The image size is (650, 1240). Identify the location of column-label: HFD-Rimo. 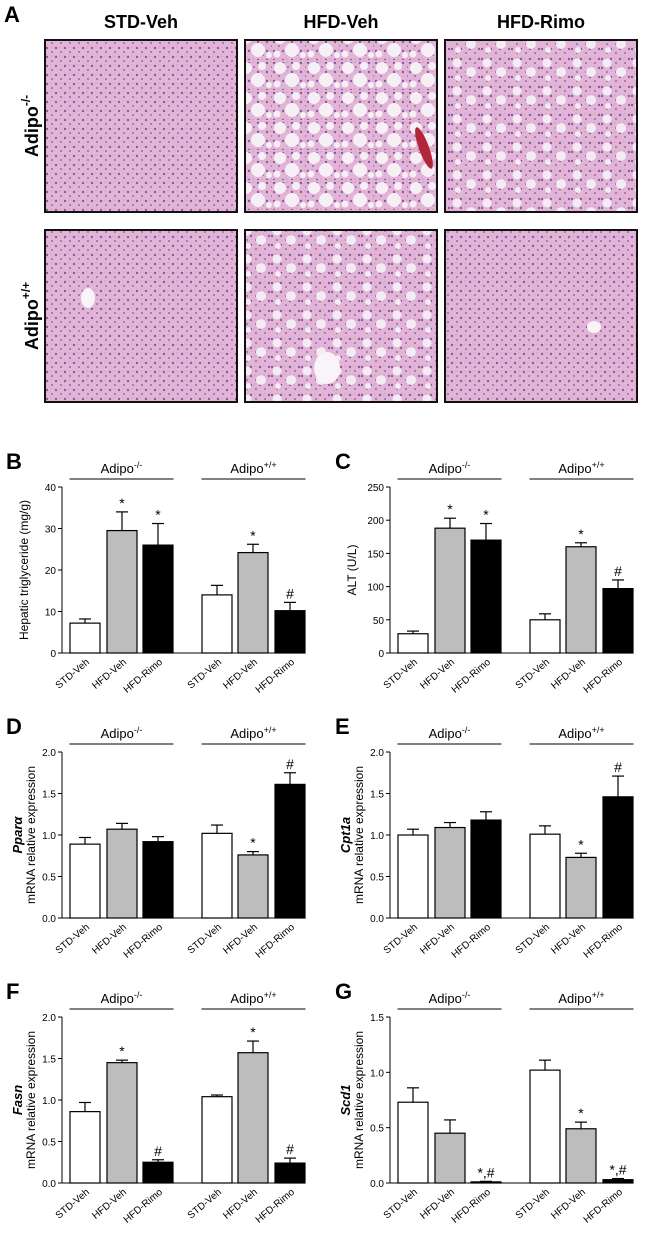
(541, 22).